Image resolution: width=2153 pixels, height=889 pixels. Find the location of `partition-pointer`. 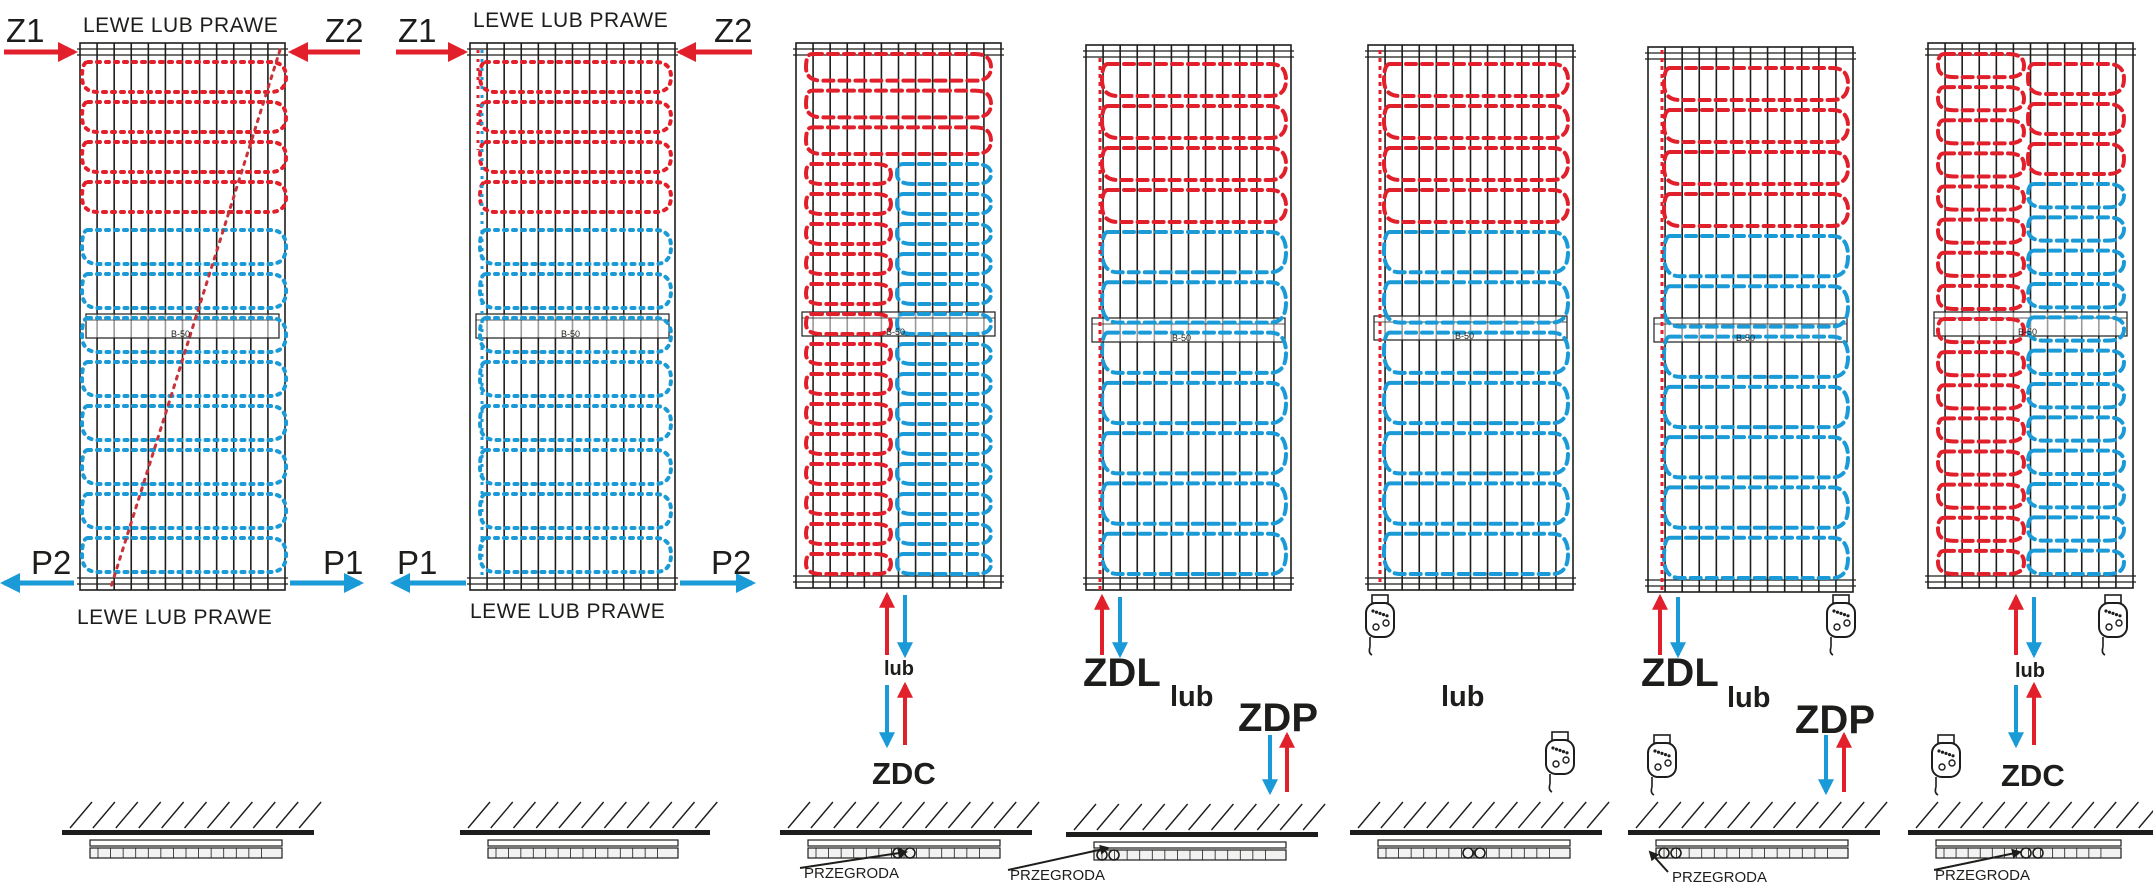

partition-pointer is located at coordinates (1658, 861).